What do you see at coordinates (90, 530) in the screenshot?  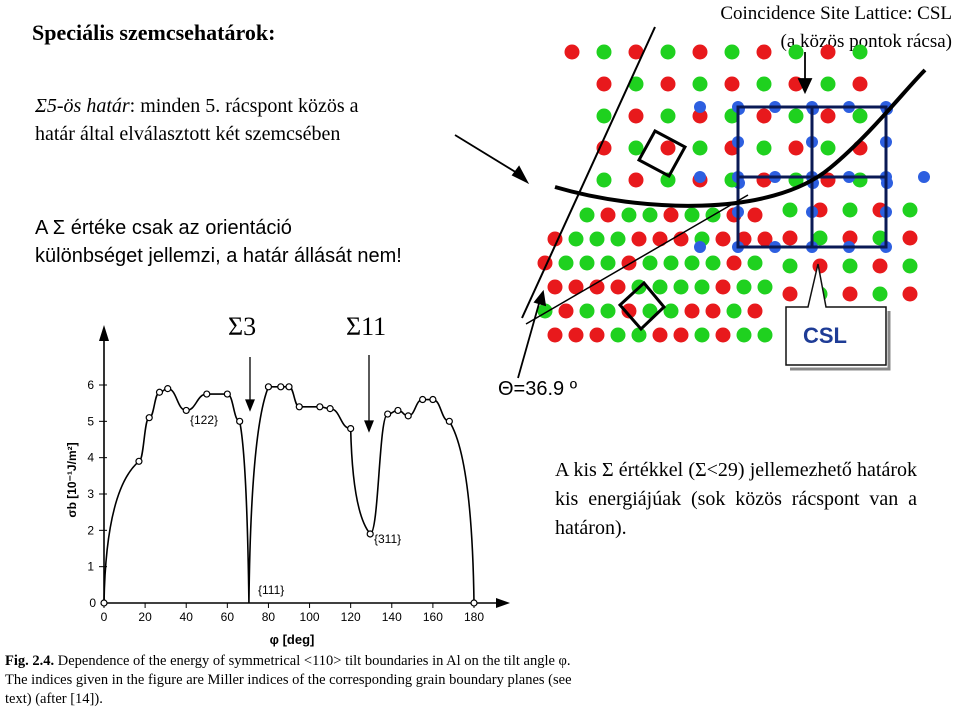 I see `y-tick-label: 2` at bounding box center [90, 530].